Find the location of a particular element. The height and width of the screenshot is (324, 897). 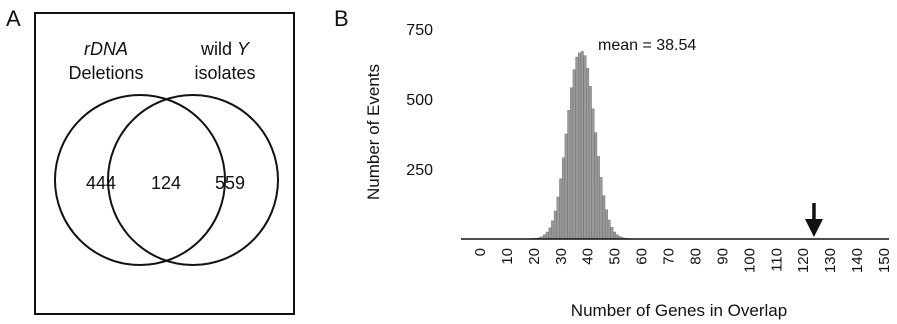

right-set-label: wild Y isolates is located at coordinates (225, 61).